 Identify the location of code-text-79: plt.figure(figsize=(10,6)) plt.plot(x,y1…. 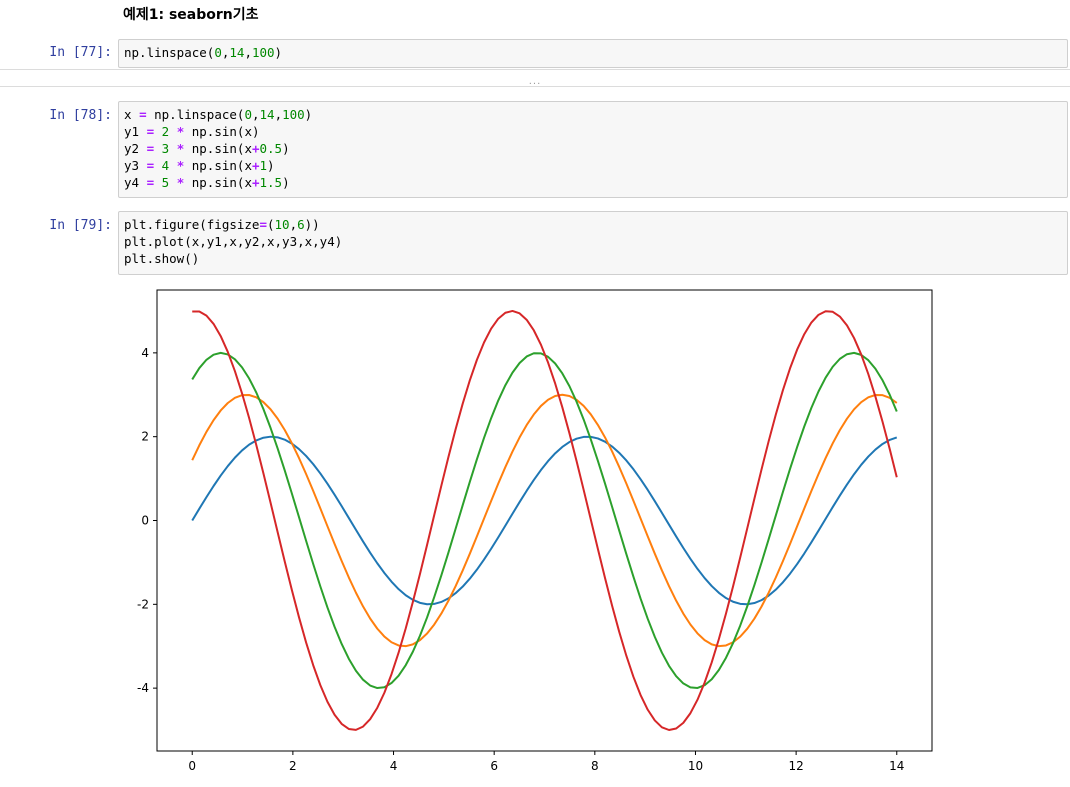
(233, 241).